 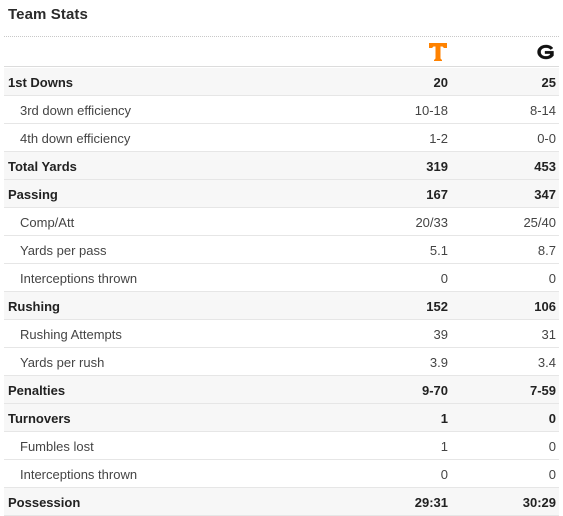 What do you see at coordinates (281, 334) in the screenshot?
I see `sub-stat-row: Rushing Attempts 39 31` at bounding box center [281, 334].